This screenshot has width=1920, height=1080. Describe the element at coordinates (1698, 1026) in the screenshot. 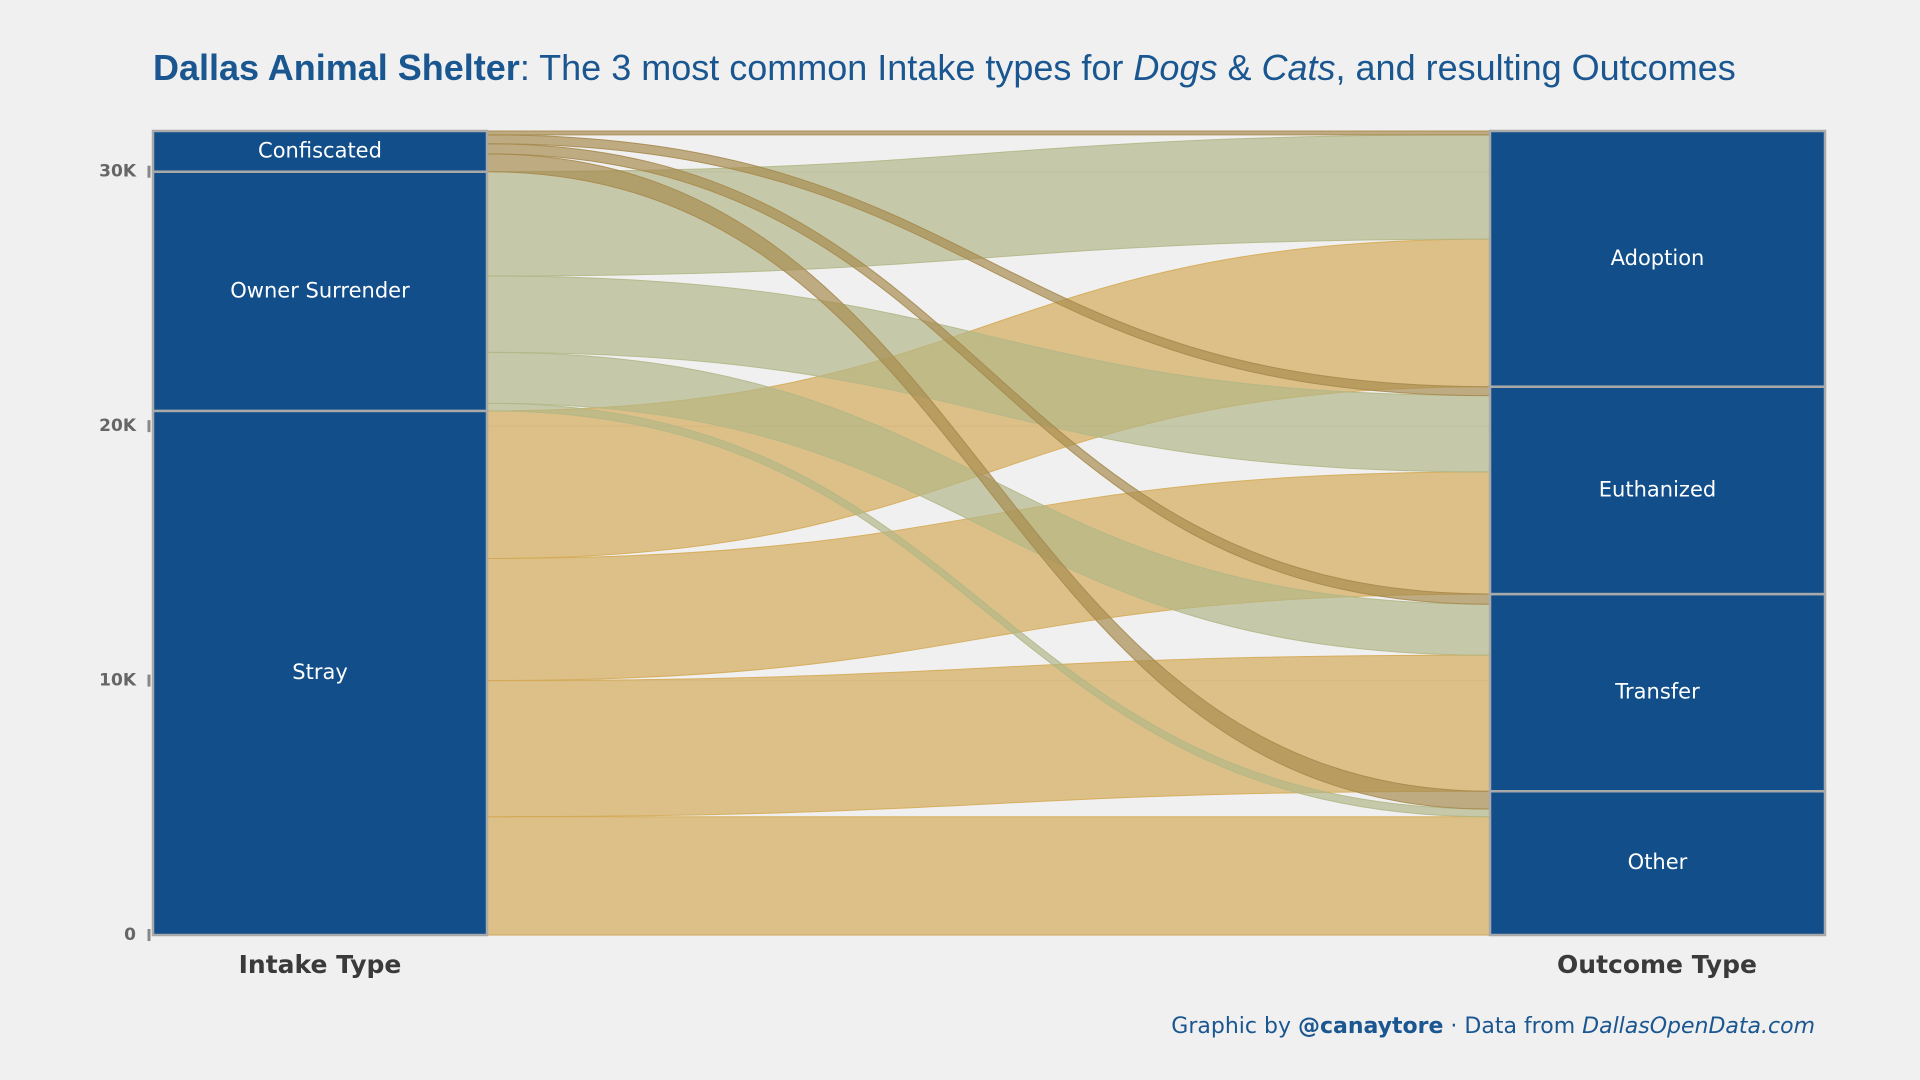

I see `text-part: DallasOpenData.com` at that location.